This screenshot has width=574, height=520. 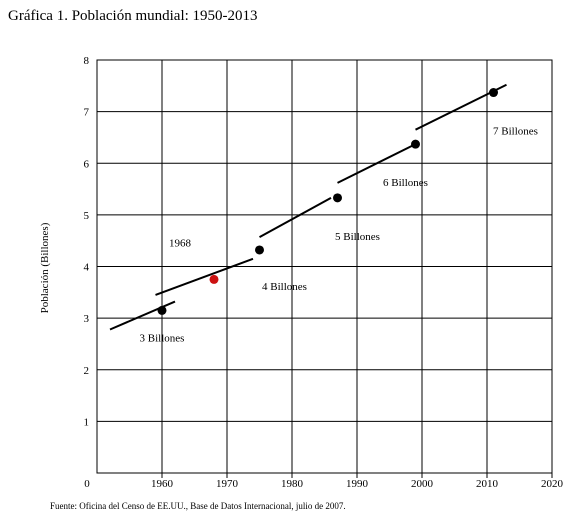 What do you see at coordinates (324, 481) in the screenshot?
I see `x-axis: 1960 1970 1980 1990 2000 2010 2020 0` at bounding box center [324, 481].